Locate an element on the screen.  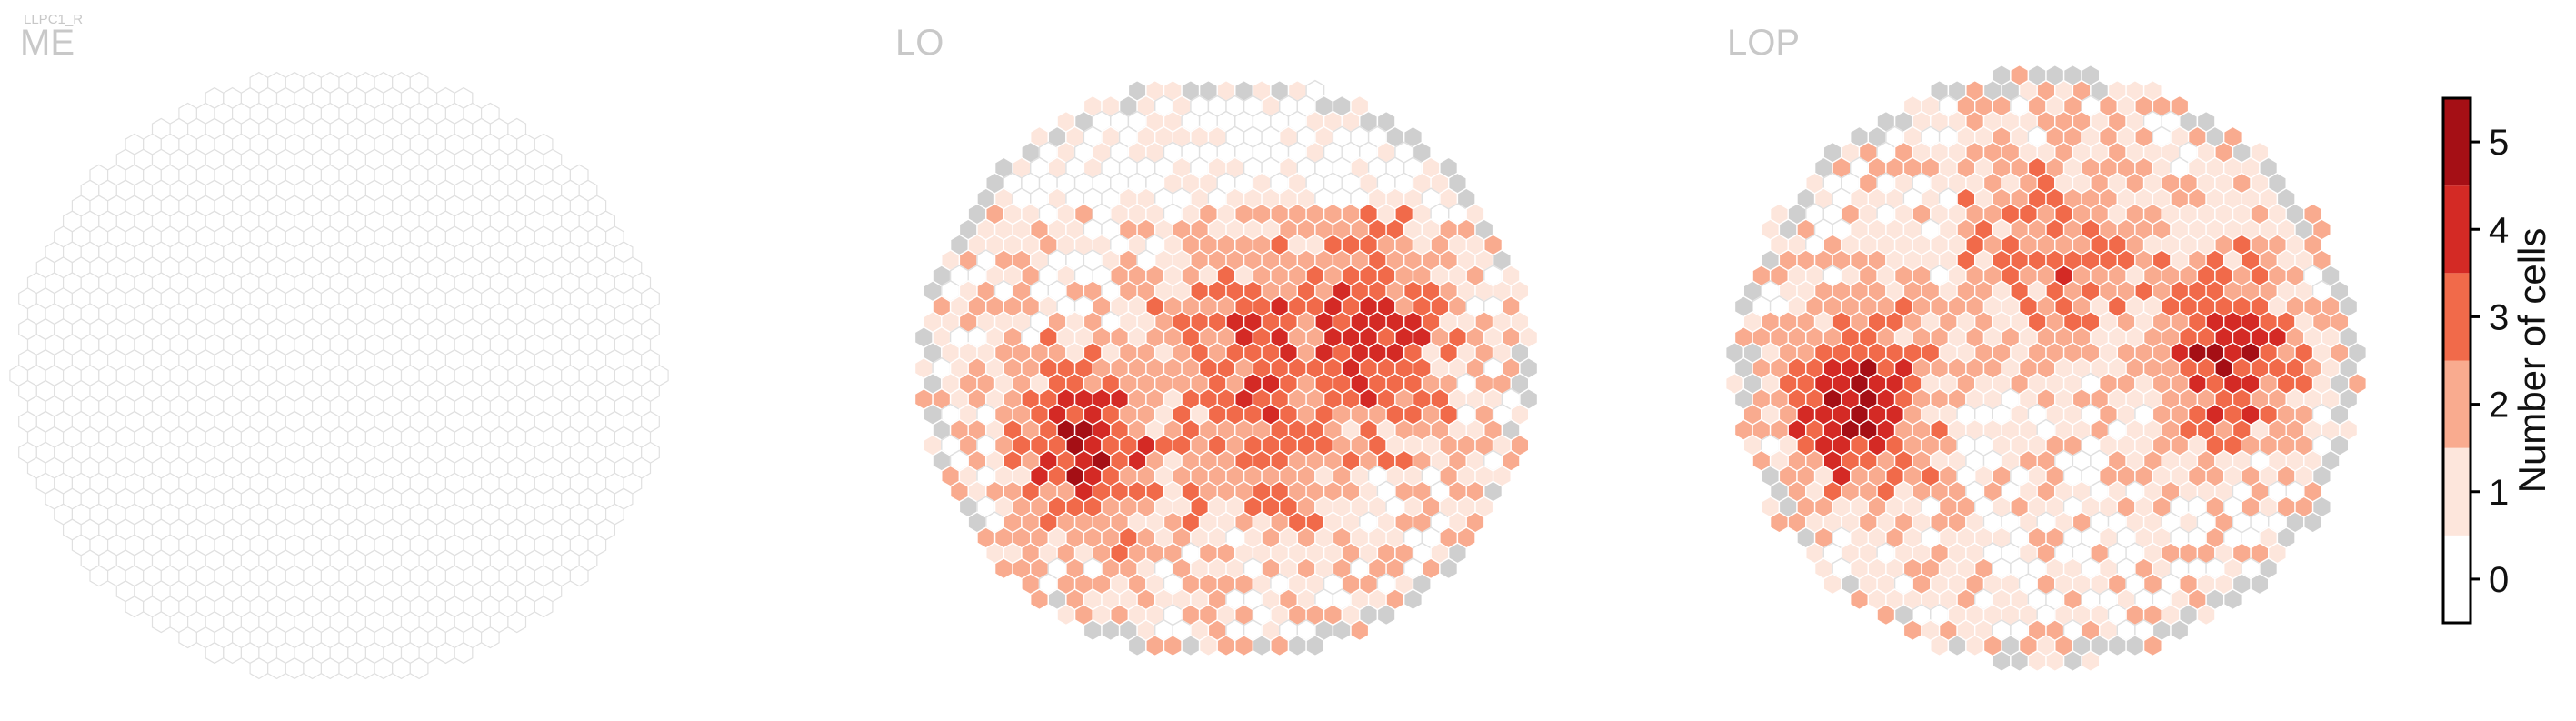
panel-title-me: ME is located at coordinates (48, 43).